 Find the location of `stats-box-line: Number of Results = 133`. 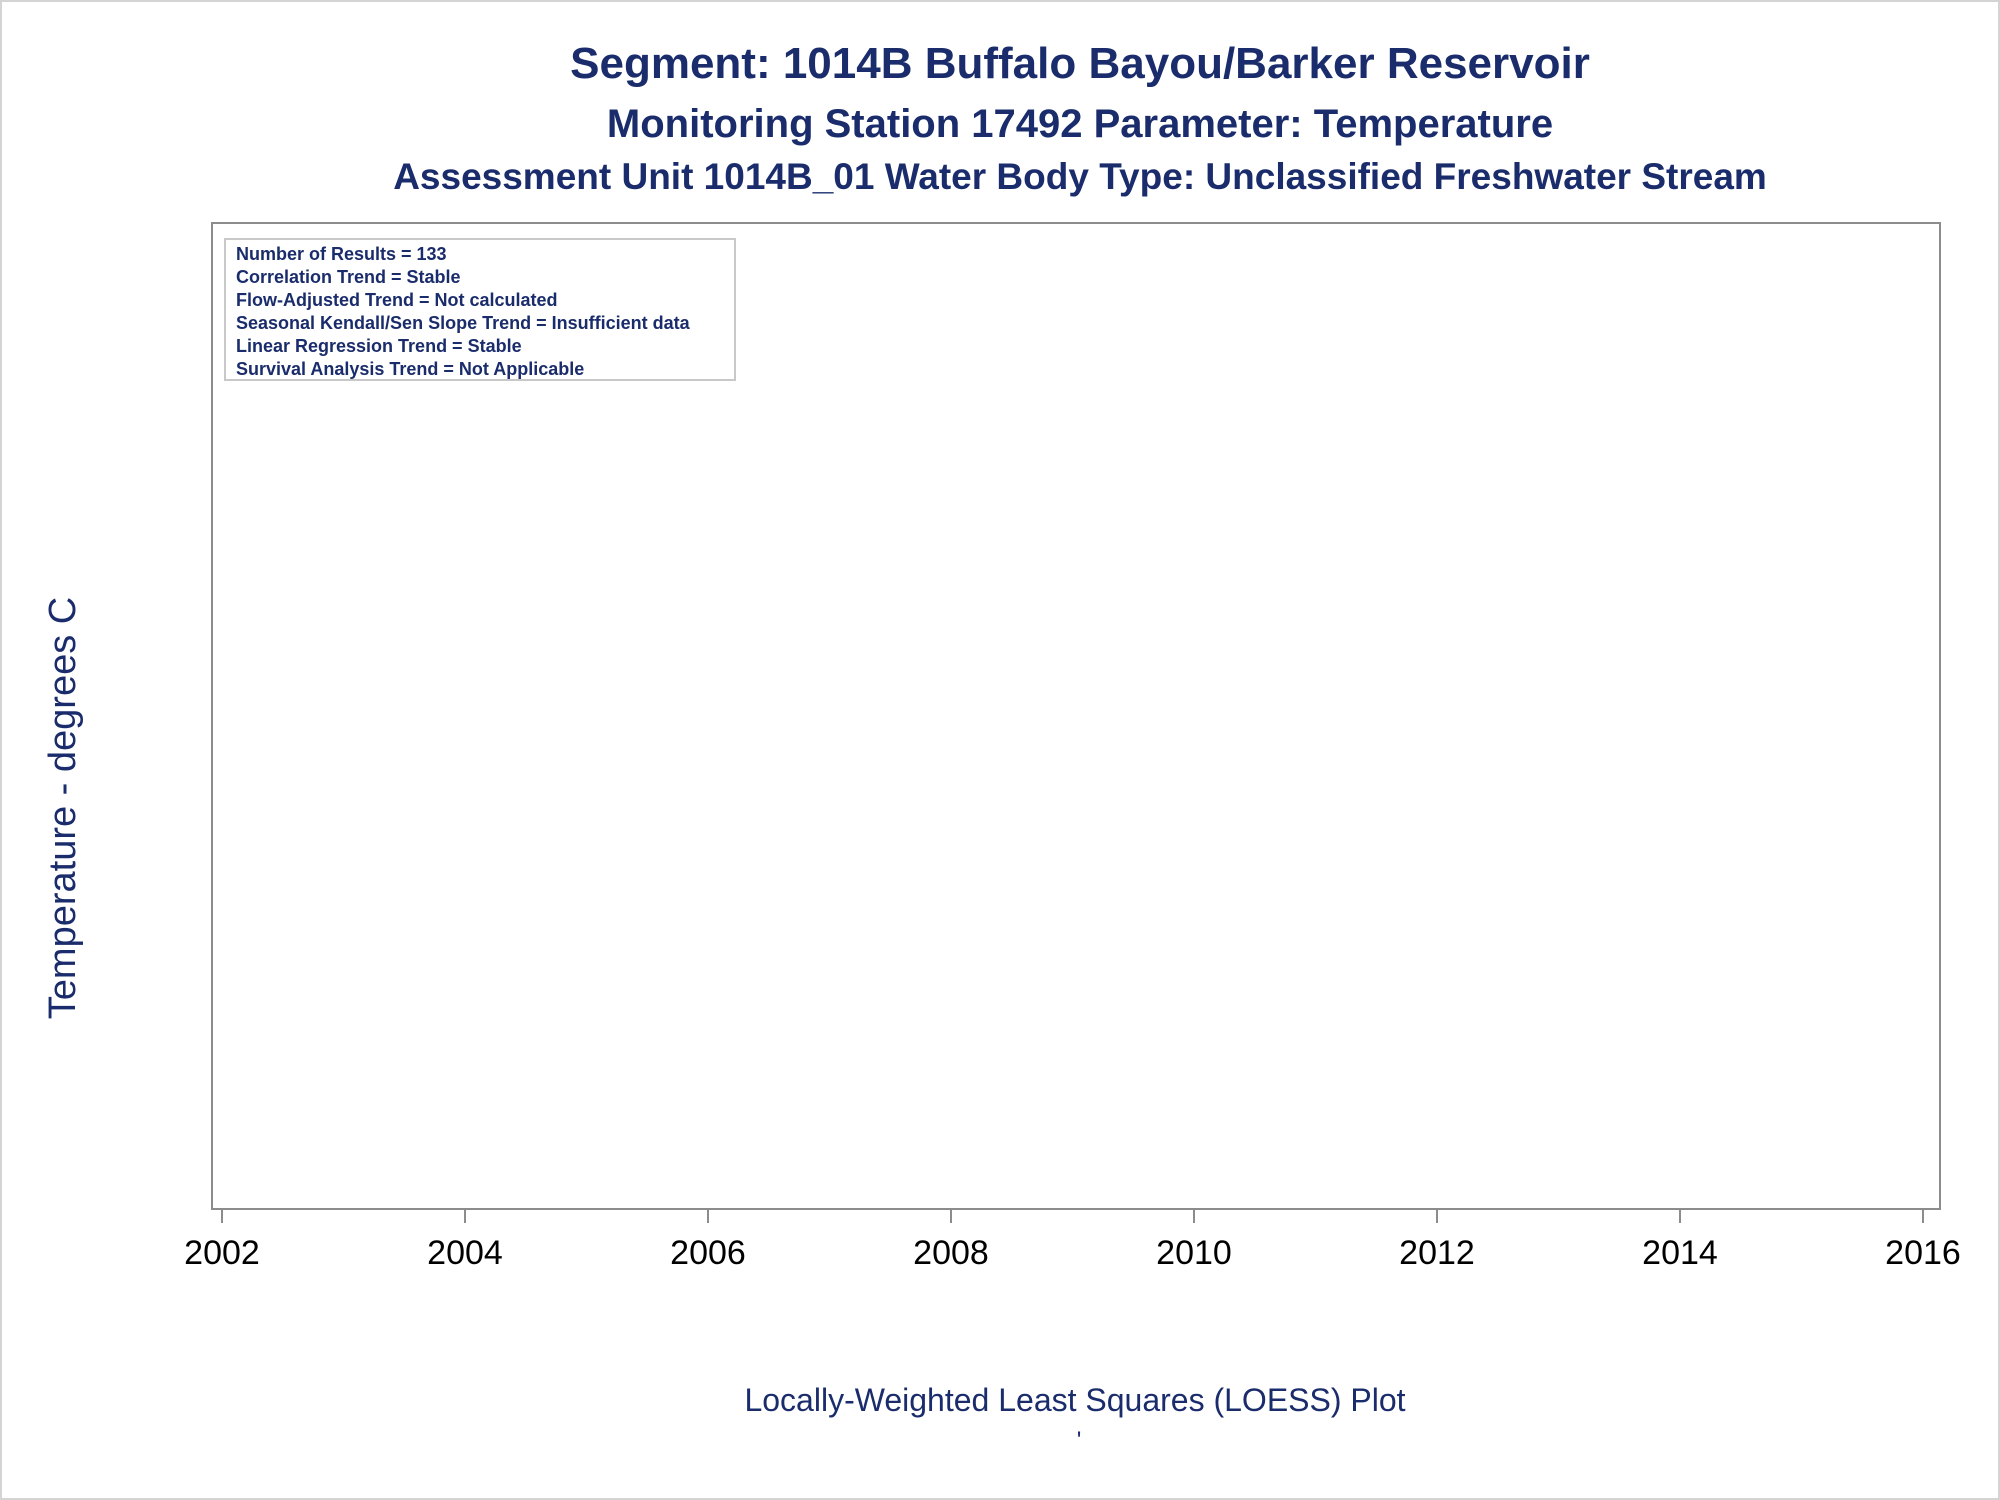

stats-box-line: Number of Results = 133 is located at coordinates (341, 254).